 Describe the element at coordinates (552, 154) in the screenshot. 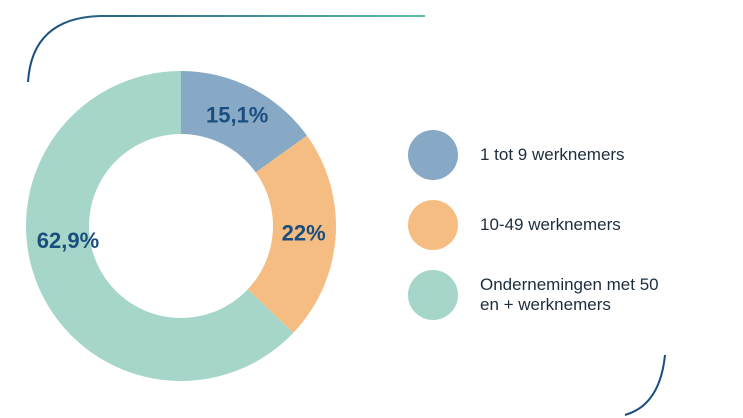

I see `legend-label: 1 tot 9 werknemers` at that location.